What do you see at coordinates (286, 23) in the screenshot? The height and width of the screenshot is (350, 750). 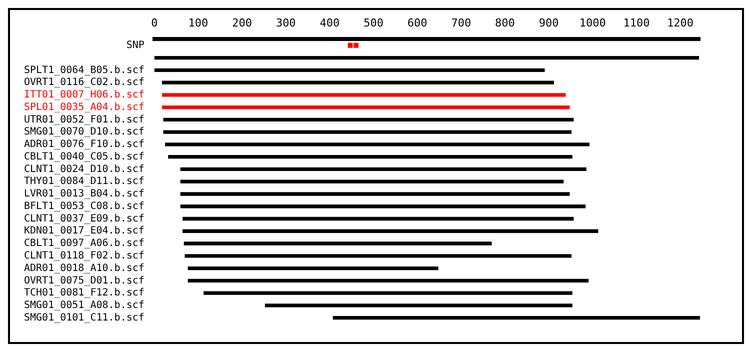 I see `x-tick-label: 300` at bounding box center [286, 23].